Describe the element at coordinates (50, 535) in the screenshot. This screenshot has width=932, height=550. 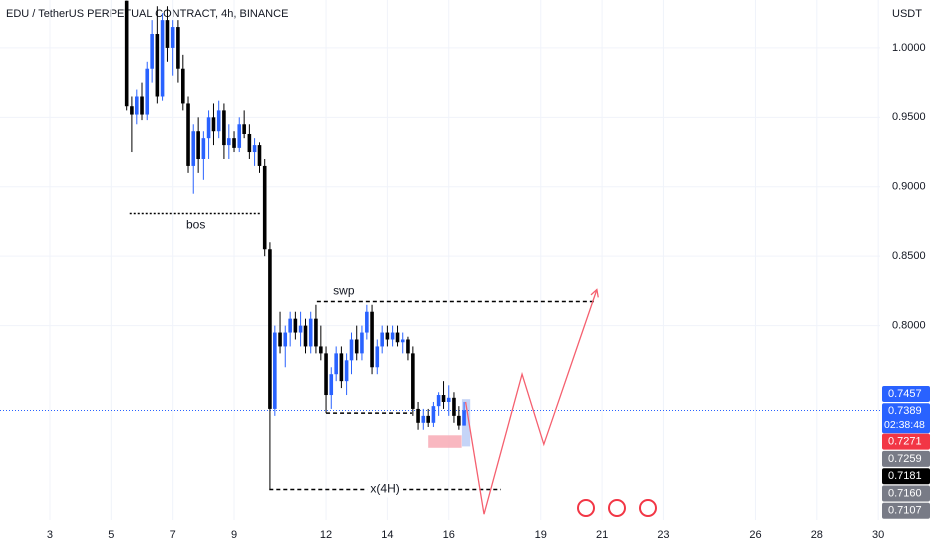
I see `x-tick-label: 3` at that location.